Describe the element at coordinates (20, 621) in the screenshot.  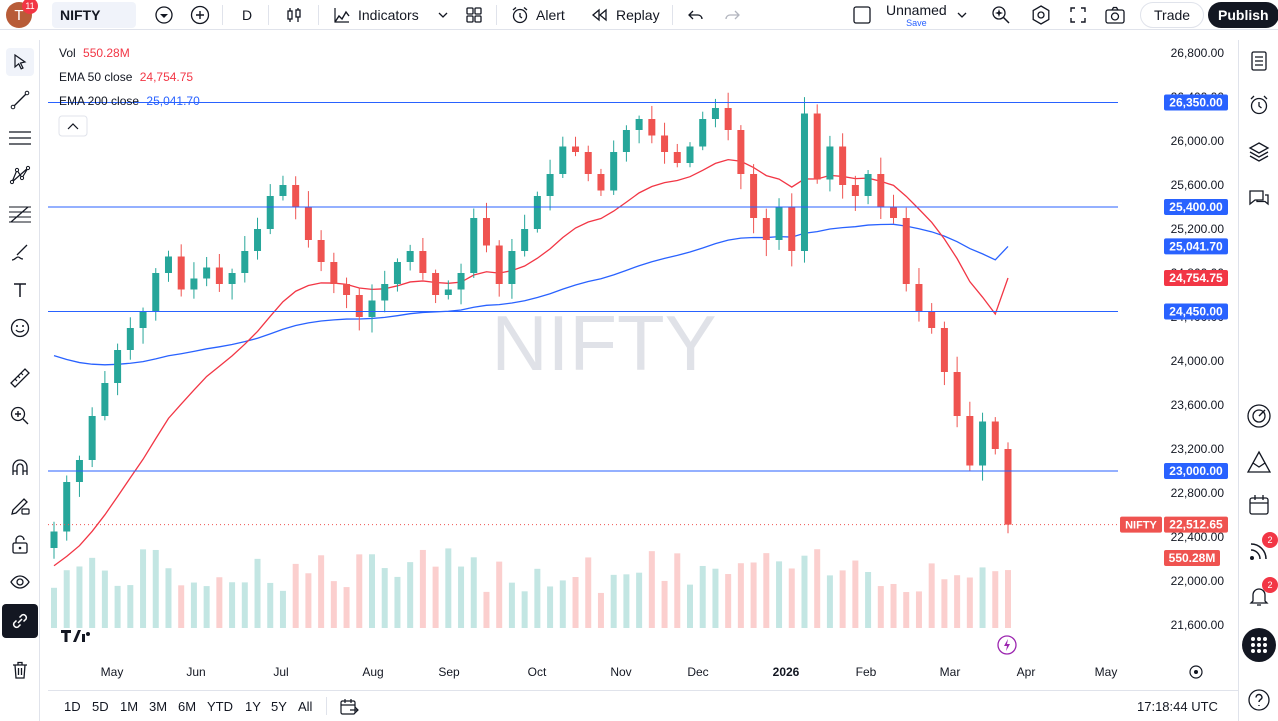
I see `sync-drawings-tool` at that location.